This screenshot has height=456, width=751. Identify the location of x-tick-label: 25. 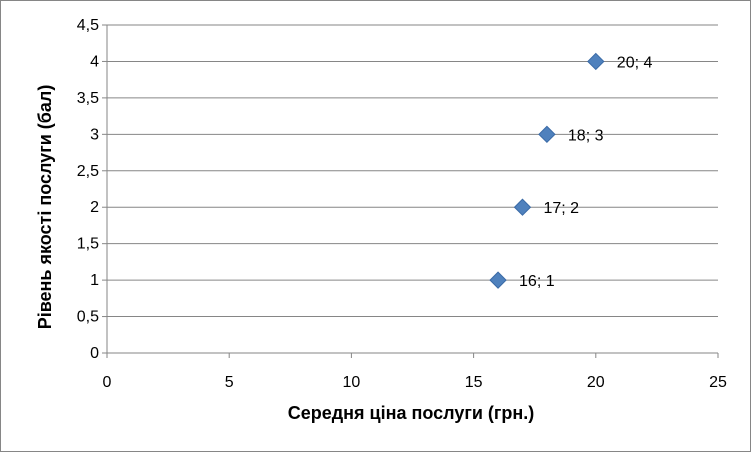
(718, 382).